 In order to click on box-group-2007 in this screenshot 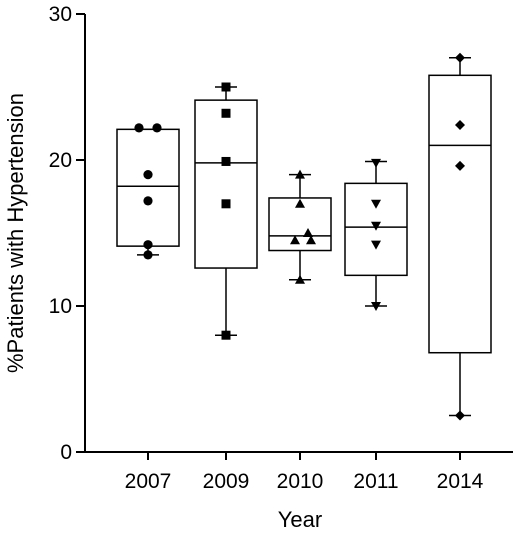, I will do `click(148, 191)`.